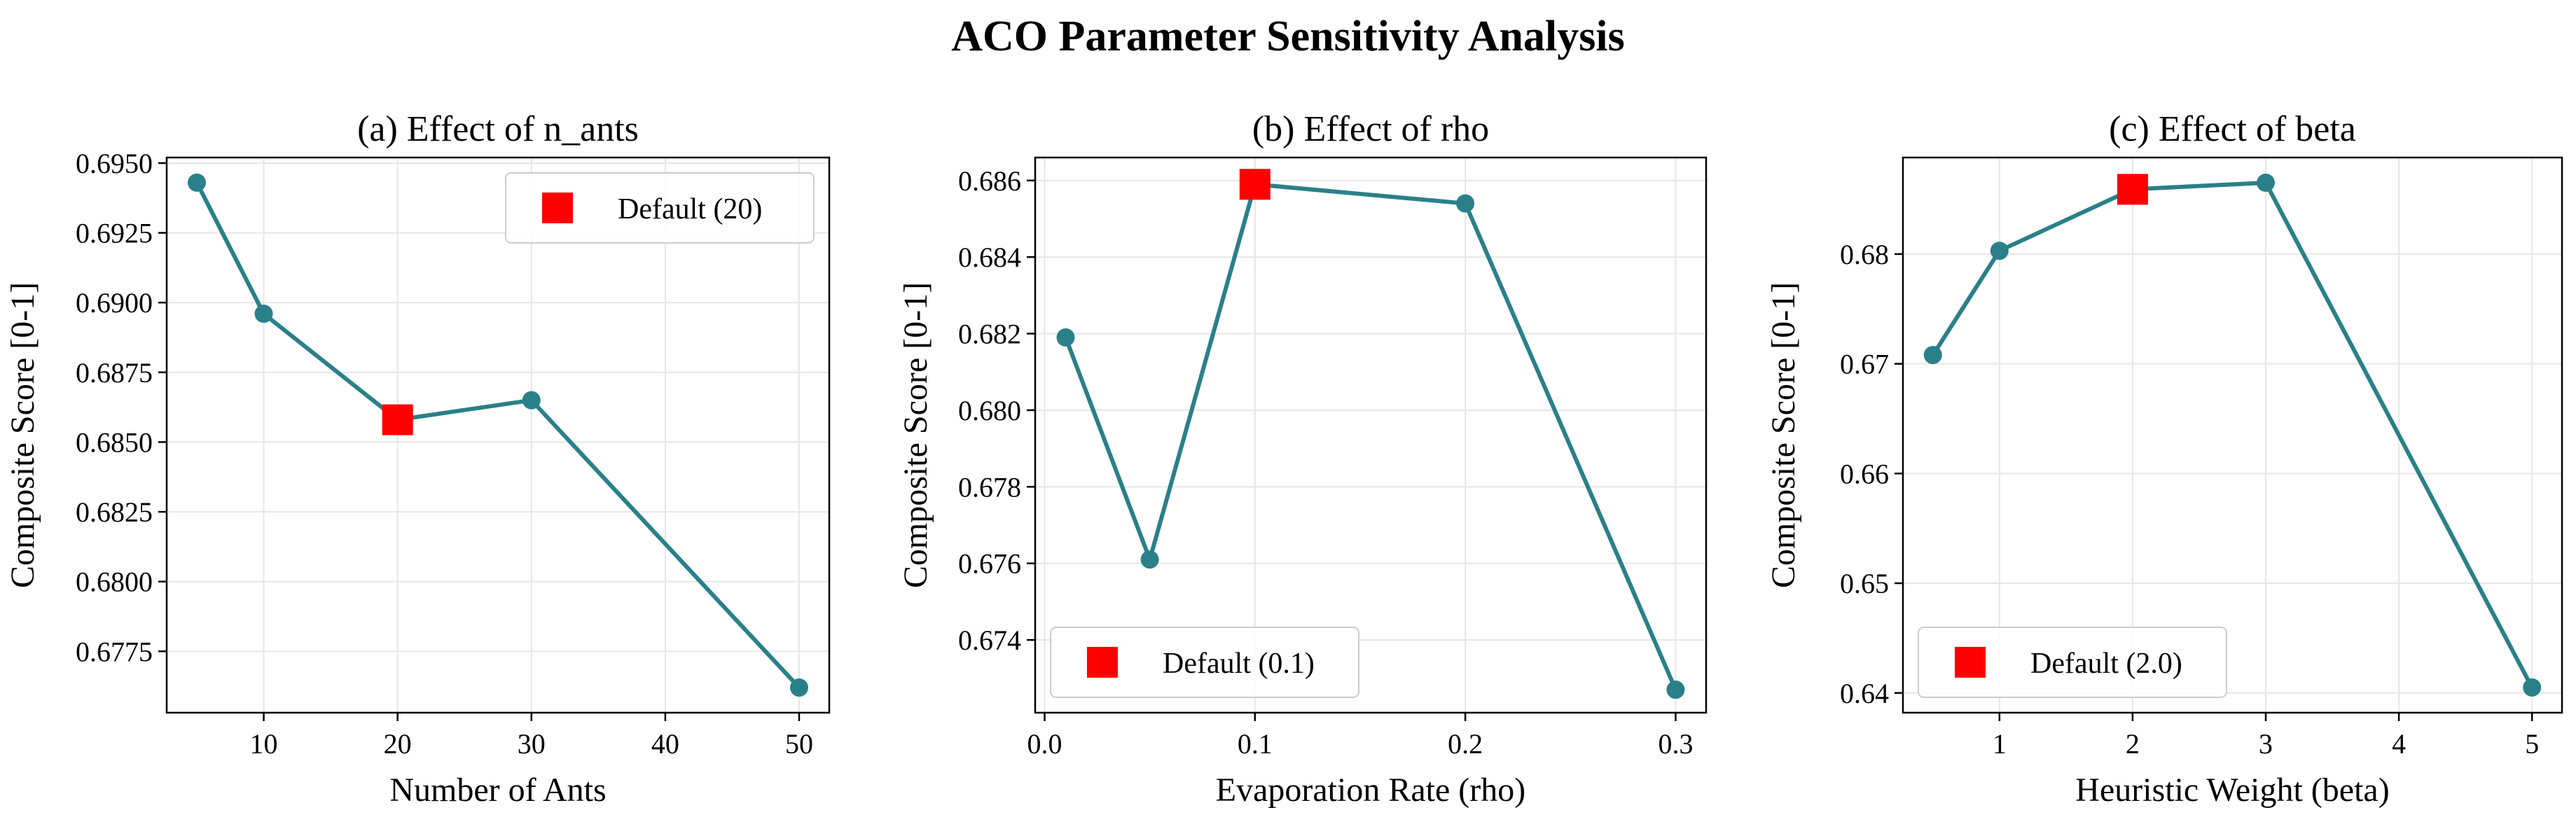 This screenshot has width=2576, height=817. Describe the element at coordinates (1865, 254) in the screenshot. I see `y-tick-label: 0.68` at that location.